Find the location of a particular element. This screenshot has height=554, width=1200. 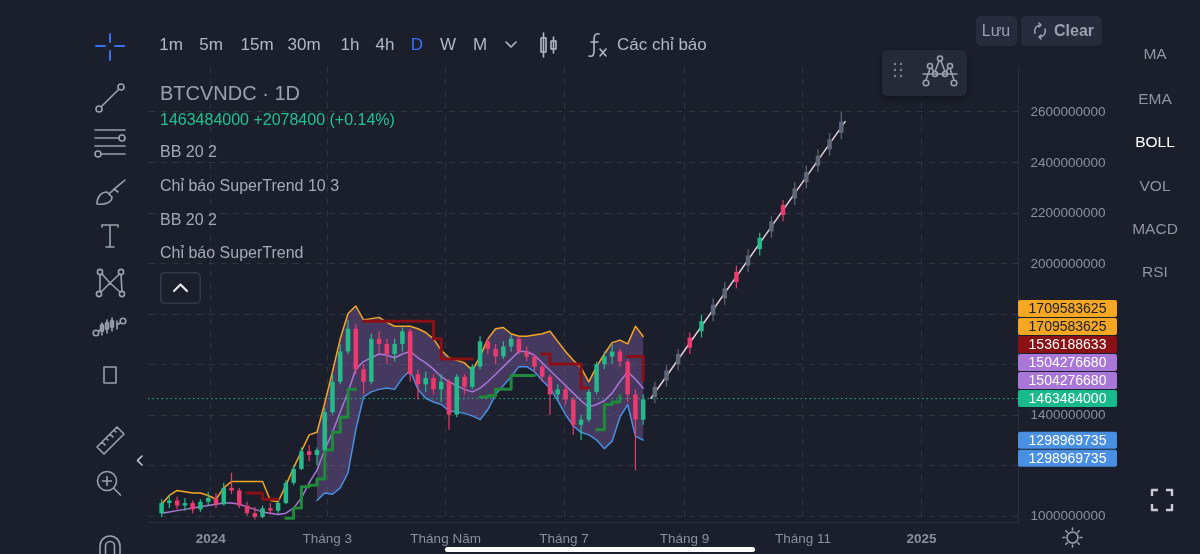

y-tick-label: 2000000000 is located at coordinates (1068, 263).